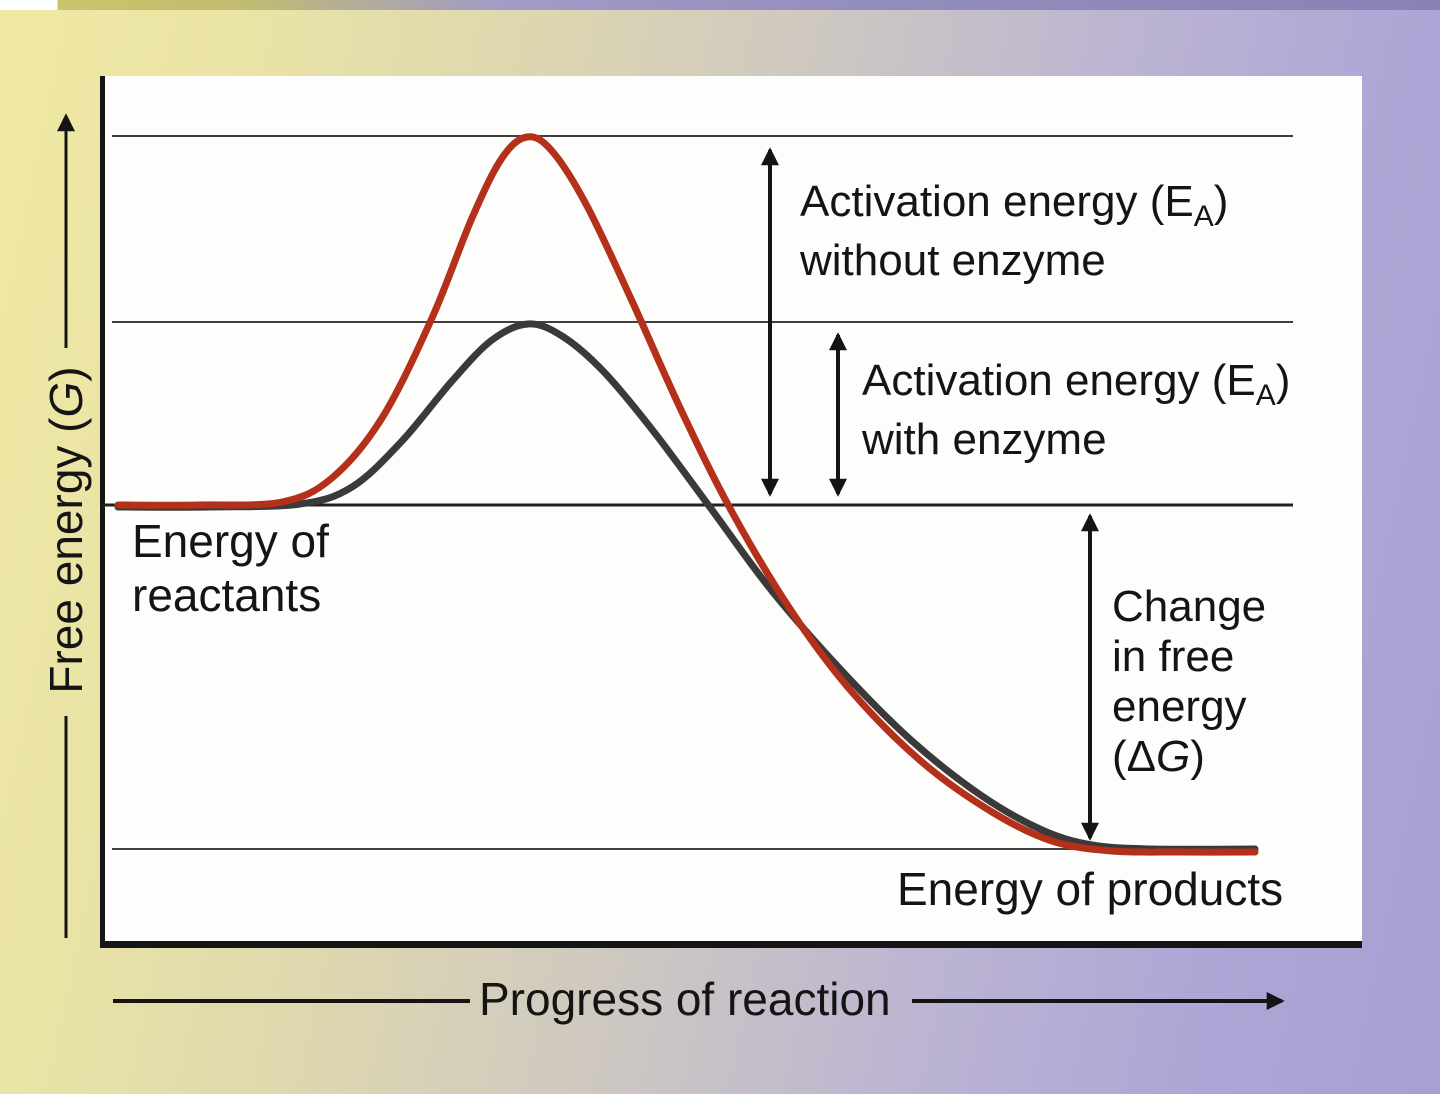  What do you see at coordinates (1173, 657) in the screenshot?
I see `label-line: in free` at bounding box center [1173, 657].